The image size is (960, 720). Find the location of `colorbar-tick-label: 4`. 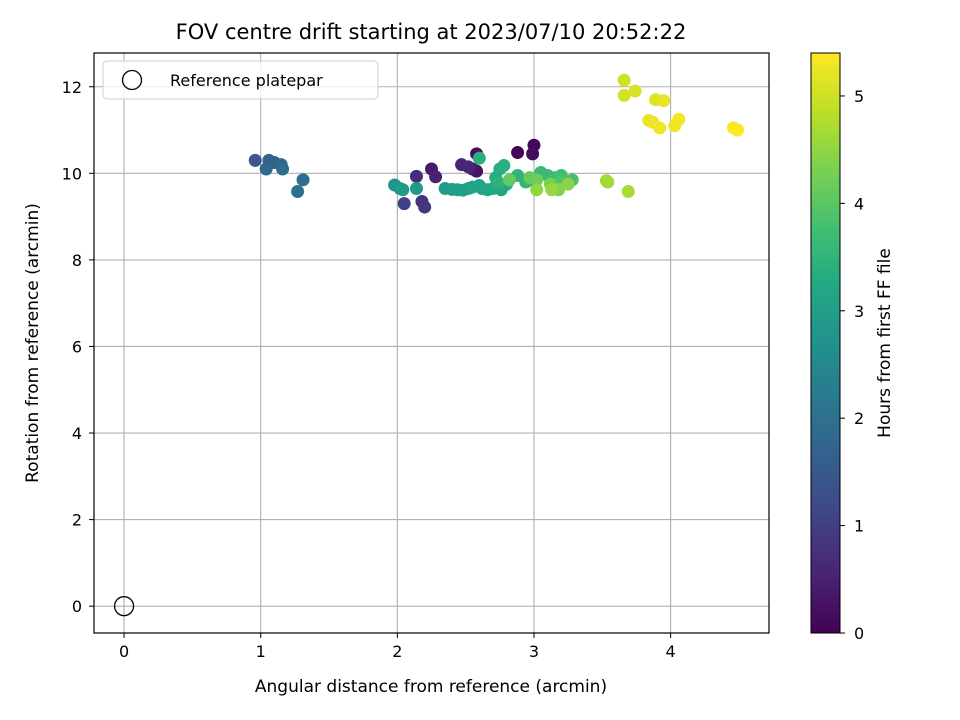

colorbar-tick-label: 4 is located at coordinates (859, 203).